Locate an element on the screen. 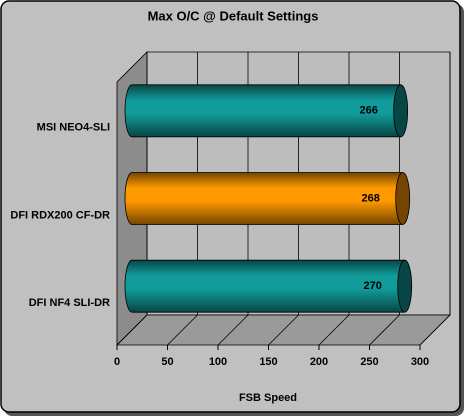 The width and height of the screenshot is (468, 419). x-tick-label: 200 is located at coordinates (319, 362).